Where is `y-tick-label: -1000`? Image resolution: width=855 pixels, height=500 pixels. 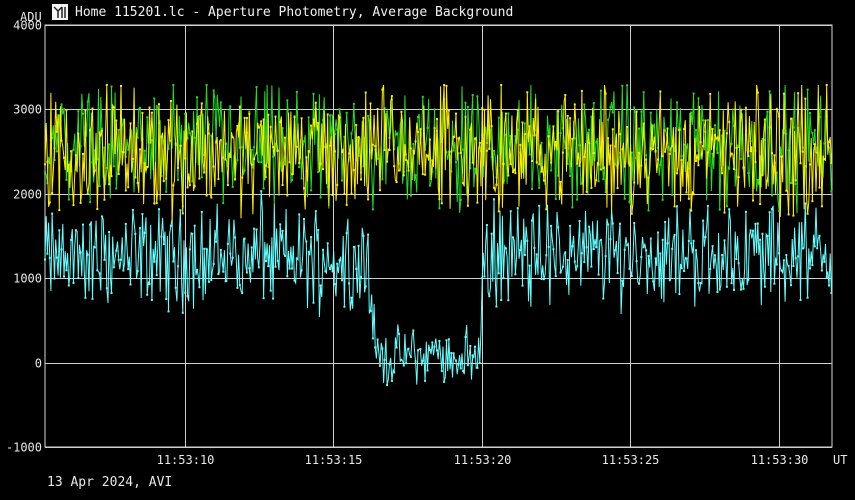 y-tick-label: -1000 is located at coordinates (24, 448).